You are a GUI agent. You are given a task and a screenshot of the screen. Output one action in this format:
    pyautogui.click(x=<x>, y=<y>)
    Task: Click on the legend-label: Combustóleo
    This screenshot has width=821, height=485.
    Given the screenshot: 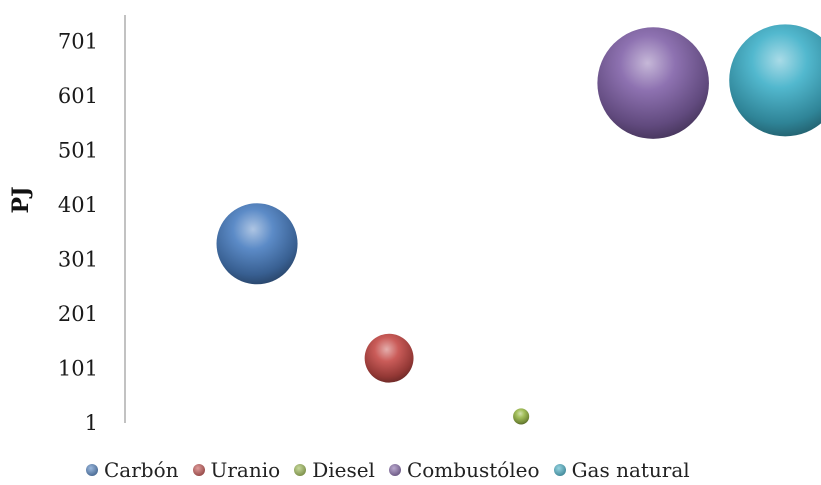 What is the action you would take?
    pyautogui.click(x=473, y=470)
    